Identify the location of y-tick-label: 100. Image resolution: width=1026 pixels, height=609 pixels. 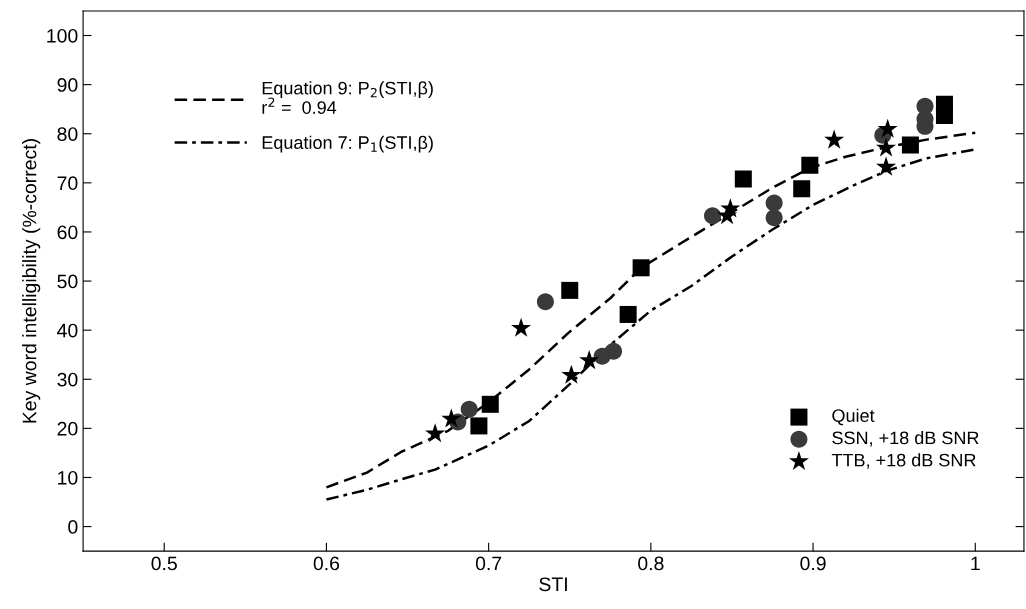
(62, 35).